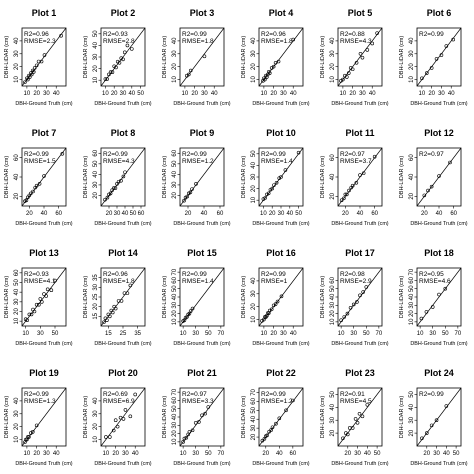  What do you see at coordinates (352, 154) in the screenshot?
I see `r2-annotation: R2=0.97` at bounding box center [352, 154].